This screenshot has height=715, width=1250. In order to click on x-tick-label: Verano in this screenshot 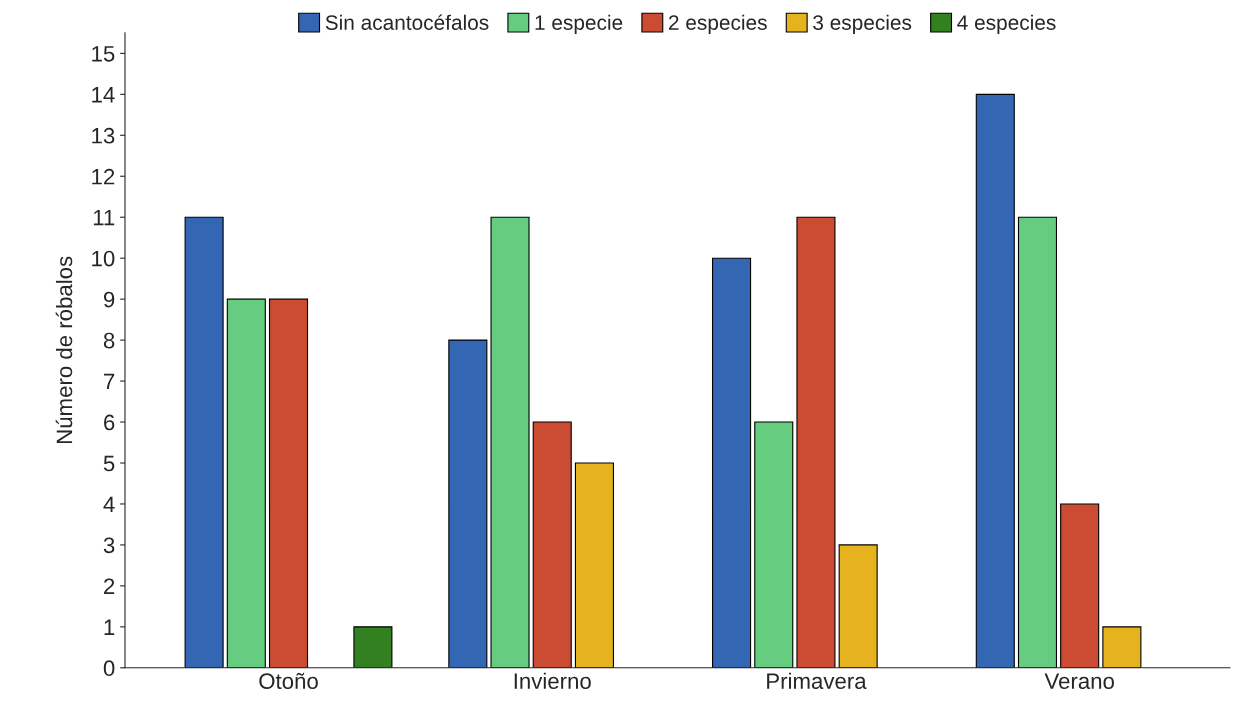, I will do `click(1079, 681)`.